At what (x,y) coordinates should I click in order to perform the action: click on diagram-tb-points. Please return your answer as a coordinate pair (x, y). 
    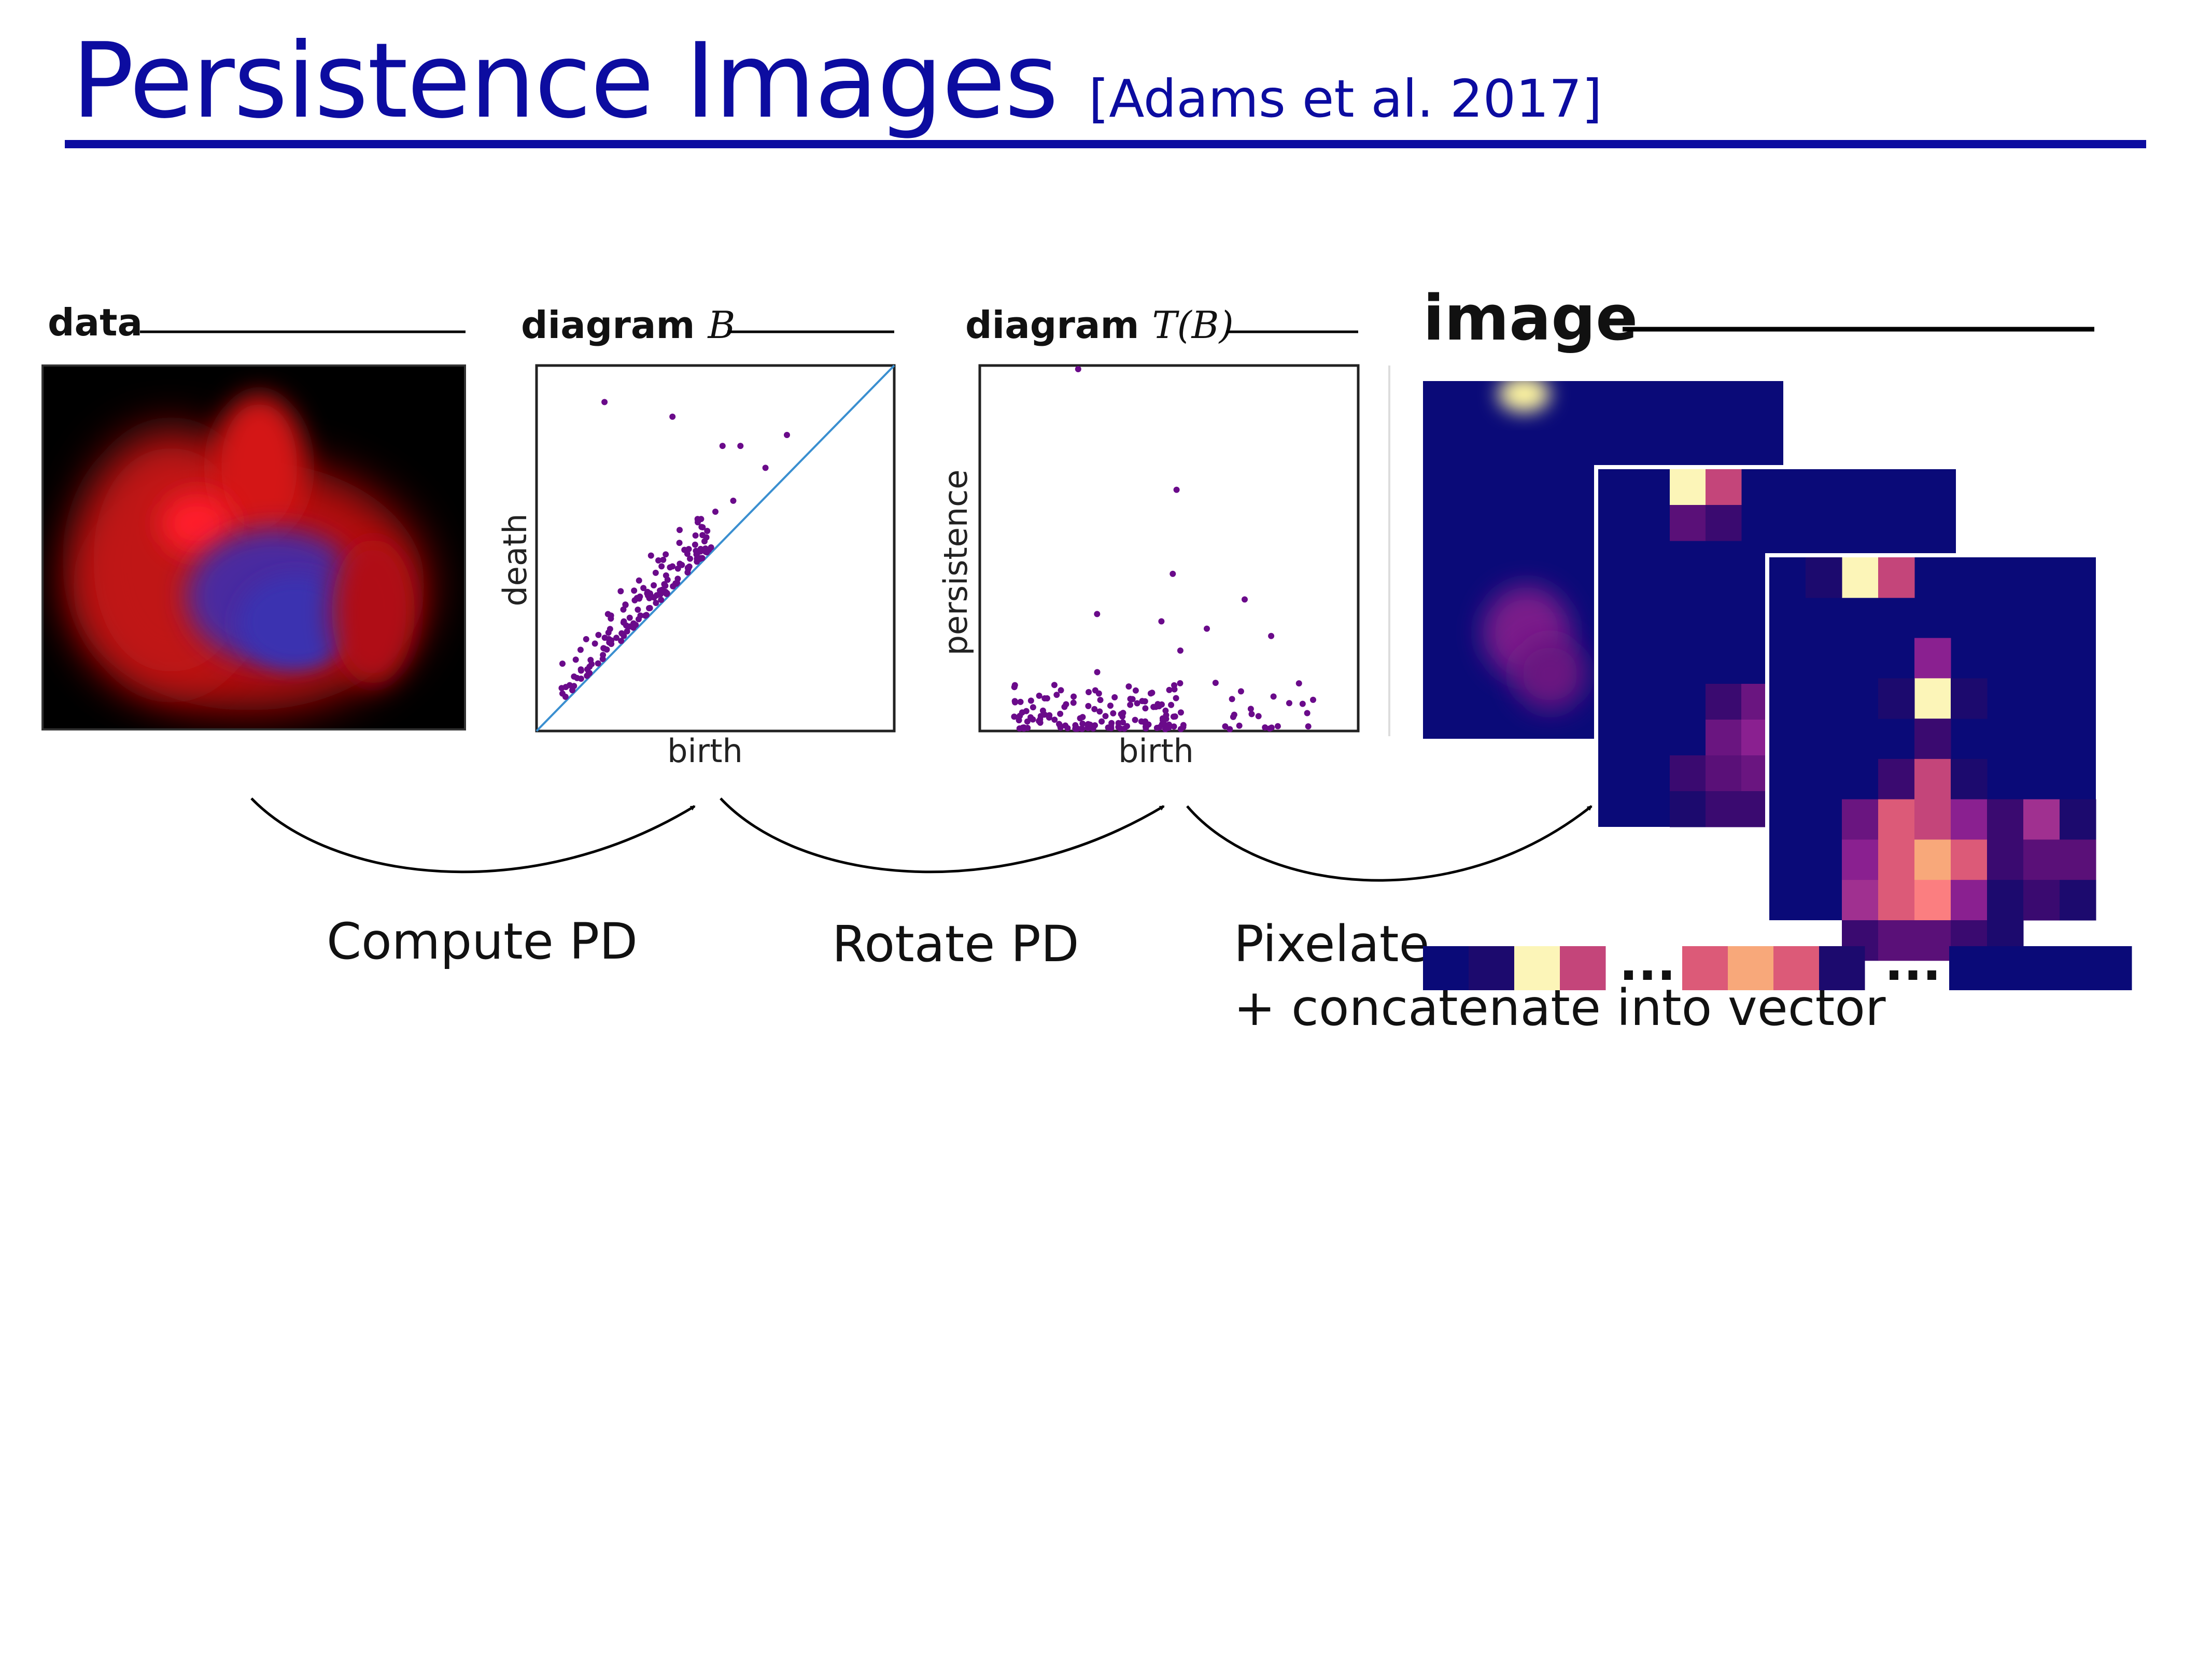
    Looking at the image, I should click on (1164, 549).